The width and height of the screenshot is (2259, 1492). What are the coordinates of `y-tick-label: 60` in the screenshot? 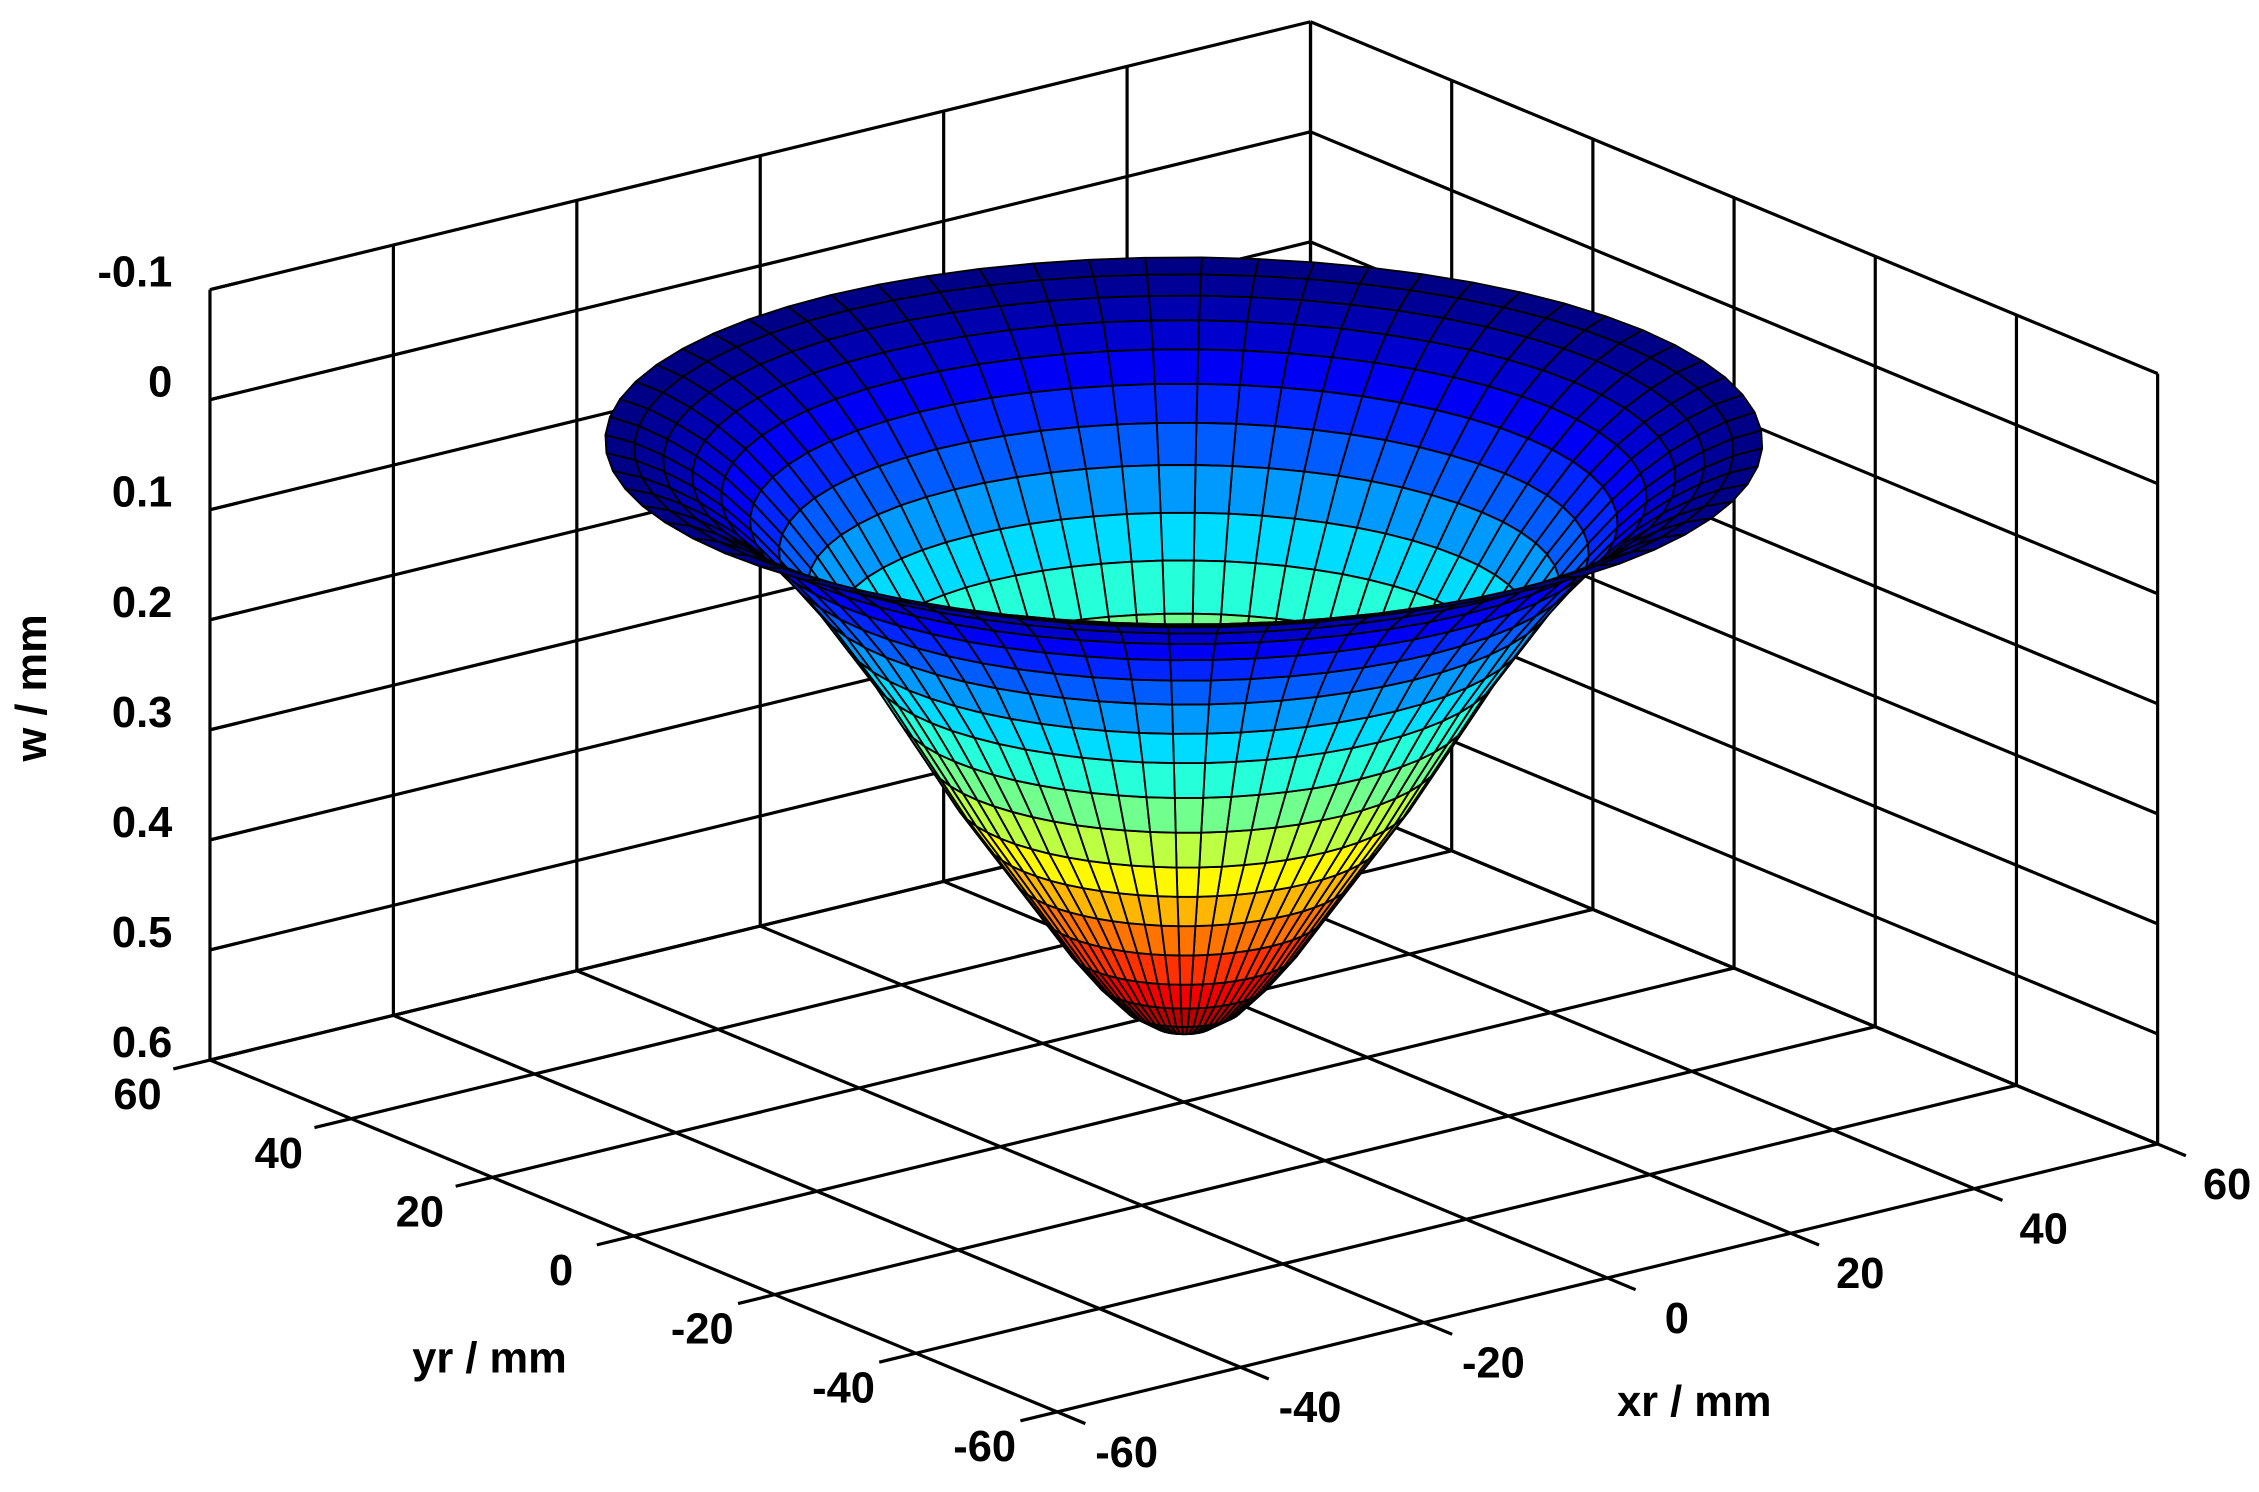 It's located at (137, 1095).